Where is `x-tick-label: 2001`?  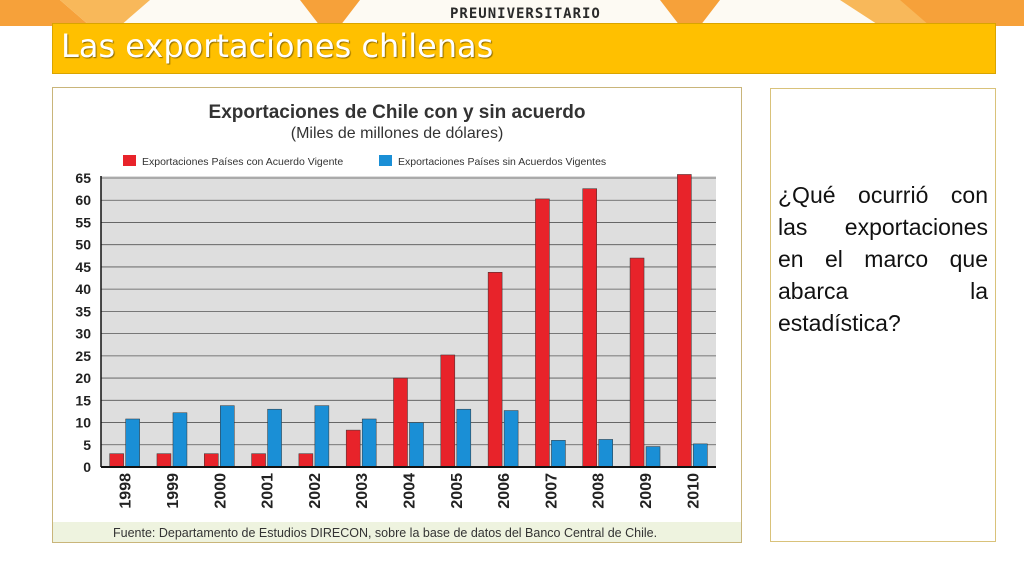
x-tick-label: 2001 is located at coordinates (268, 491).